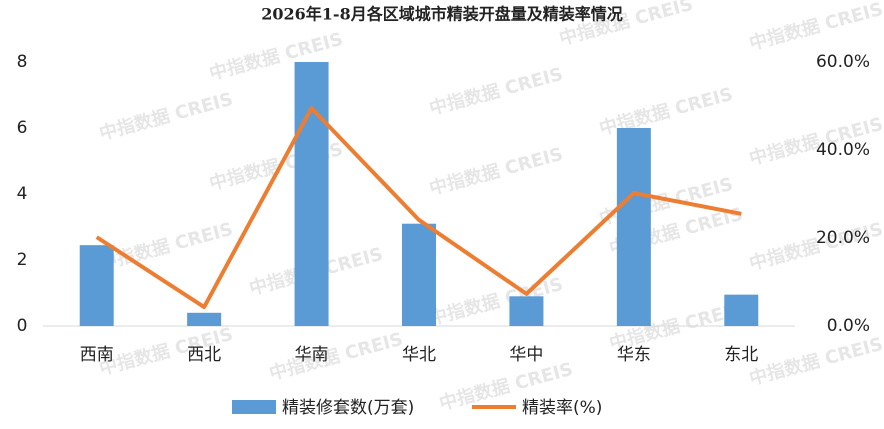 Image resolution: width=884 pixels, height=429 pixels. I want to click on y2-tick-label: 60.0%, so click(843, 62).